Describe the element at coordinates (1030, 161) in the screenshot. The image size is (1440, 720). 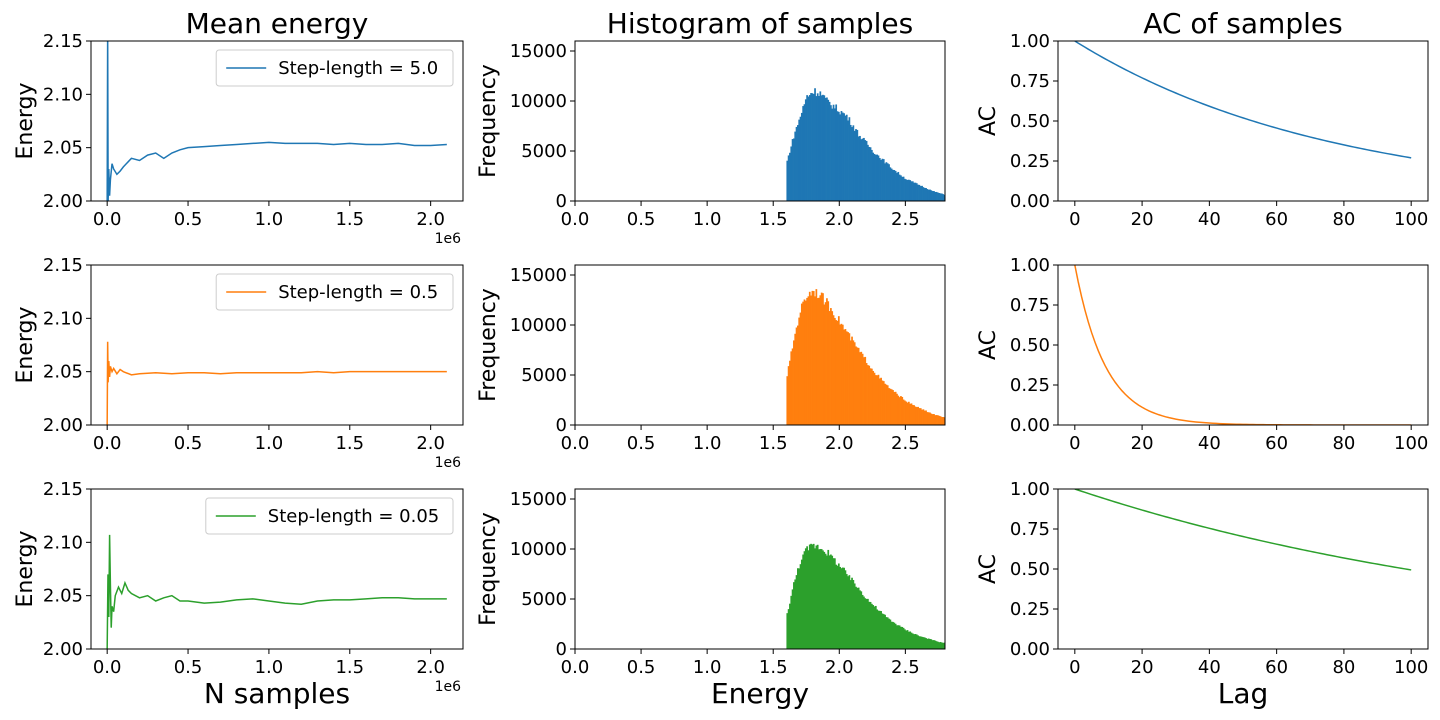
I see `top-ac-y-tick-label: 0.25` at that location.